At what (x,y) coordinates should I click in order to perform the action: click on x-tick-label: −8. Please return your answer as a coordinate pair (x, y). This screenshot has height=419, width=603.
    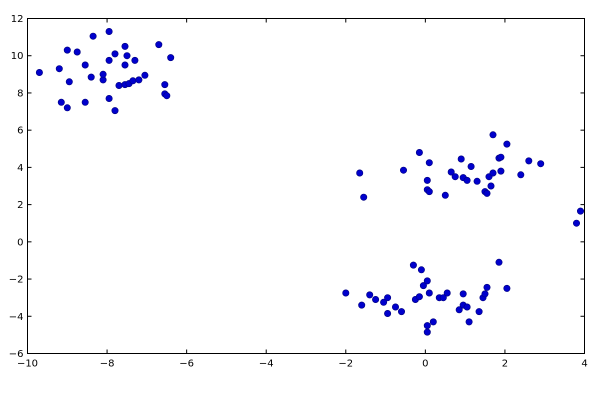
    Looking at the image, I should click on (107, 364).